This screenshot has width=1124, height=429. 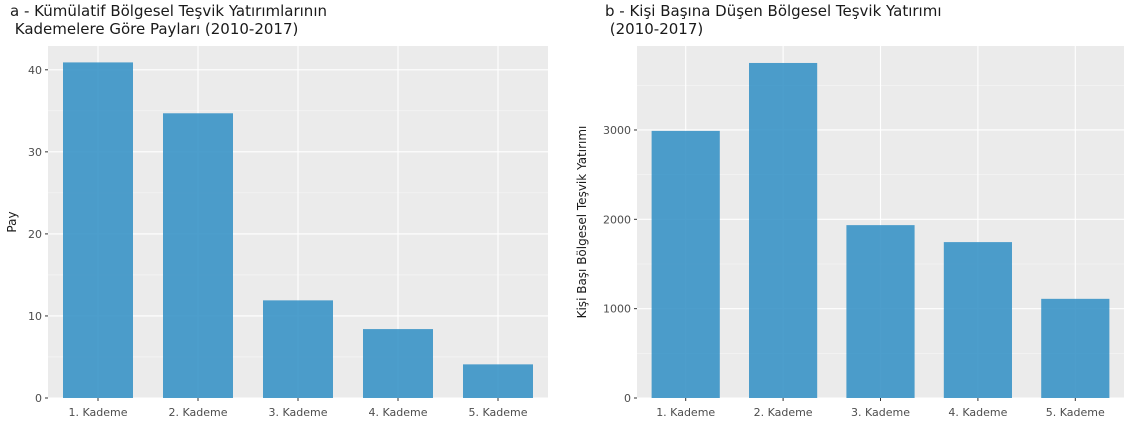 I want to click on y-tick-label: 2000, so click(x=617, y=219).